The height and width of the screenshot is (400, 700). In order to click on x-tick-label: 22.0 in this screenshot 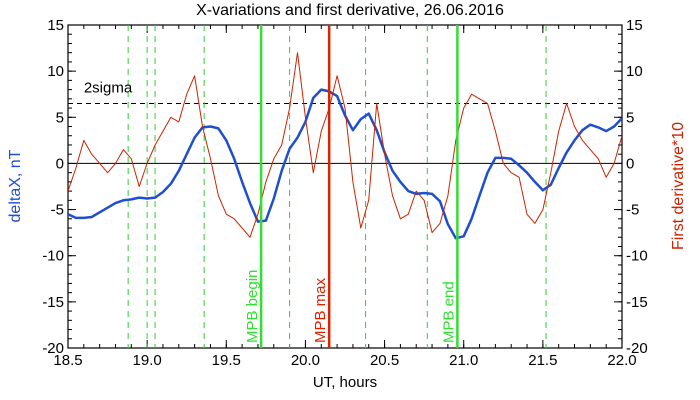, I will do `click(621, 360)`.